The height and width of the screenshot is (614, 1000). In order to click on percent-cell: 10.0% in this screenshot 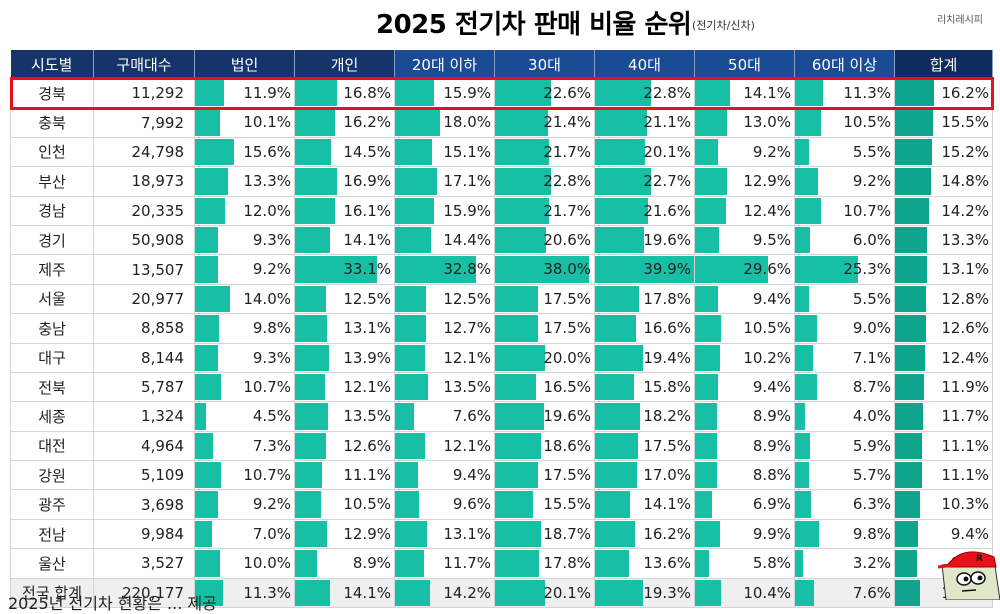, I will do `click(244, 563)`.